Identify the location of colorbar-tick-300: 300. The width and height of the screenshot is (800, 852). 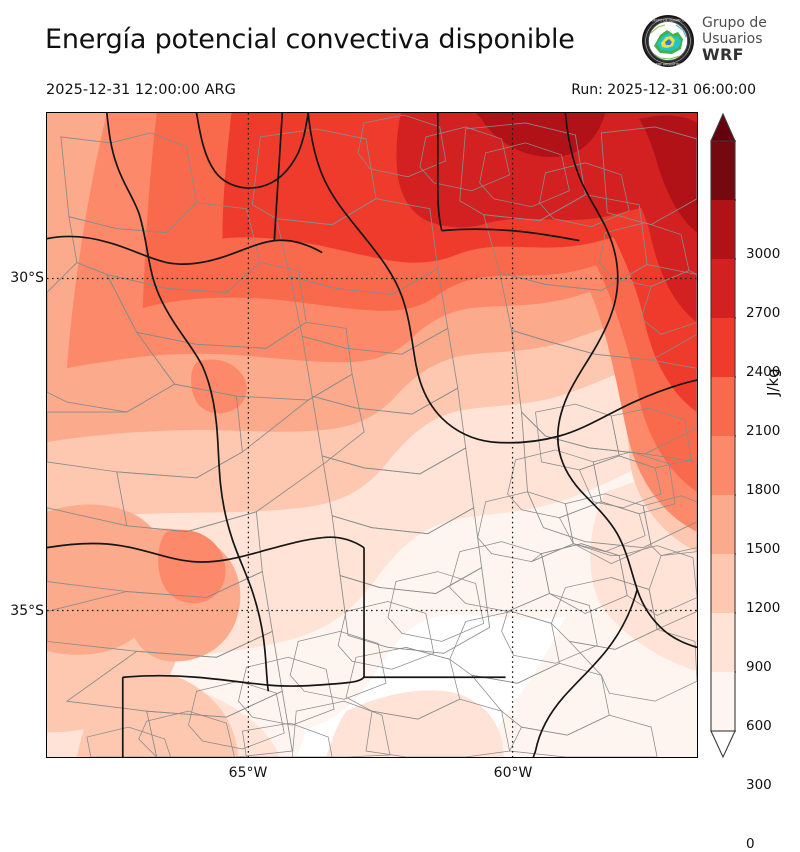
(759, 785).